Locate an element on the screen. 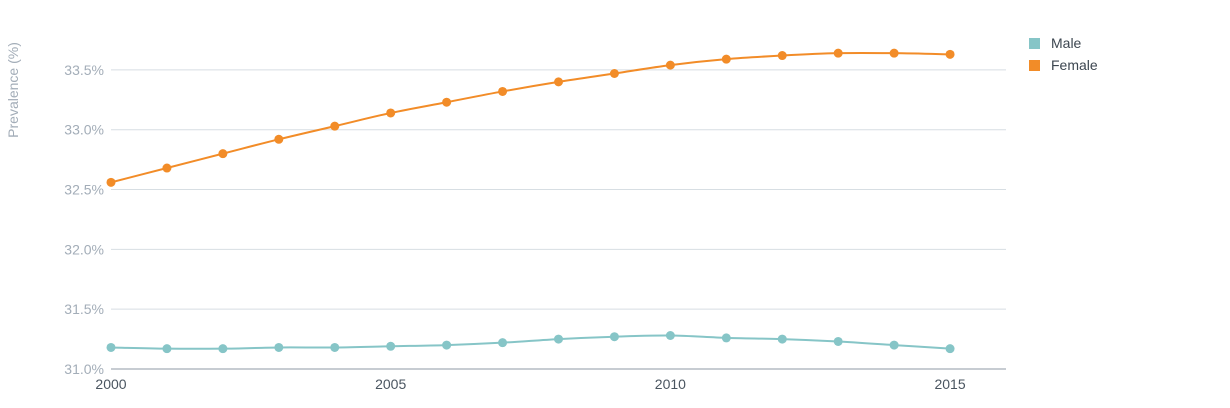 The image size is (1230, 408). y-tick-label: 33.5% is located at coordinates (84, 70).